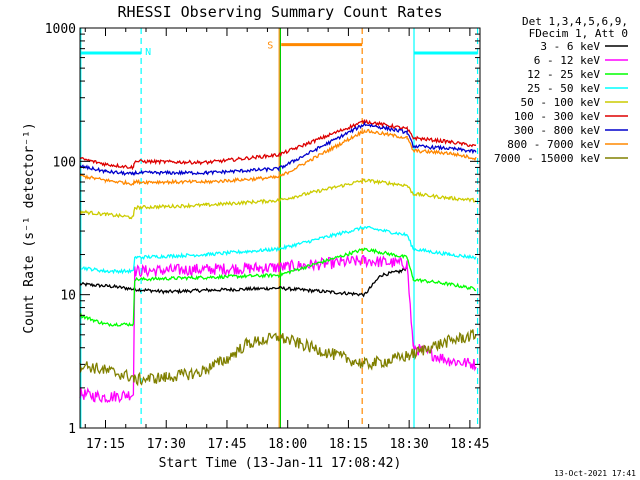 This screenshot has width=640, height=480. I want to click on legend-entry-label-0: 3 - 6 keV, so click(570, 46).